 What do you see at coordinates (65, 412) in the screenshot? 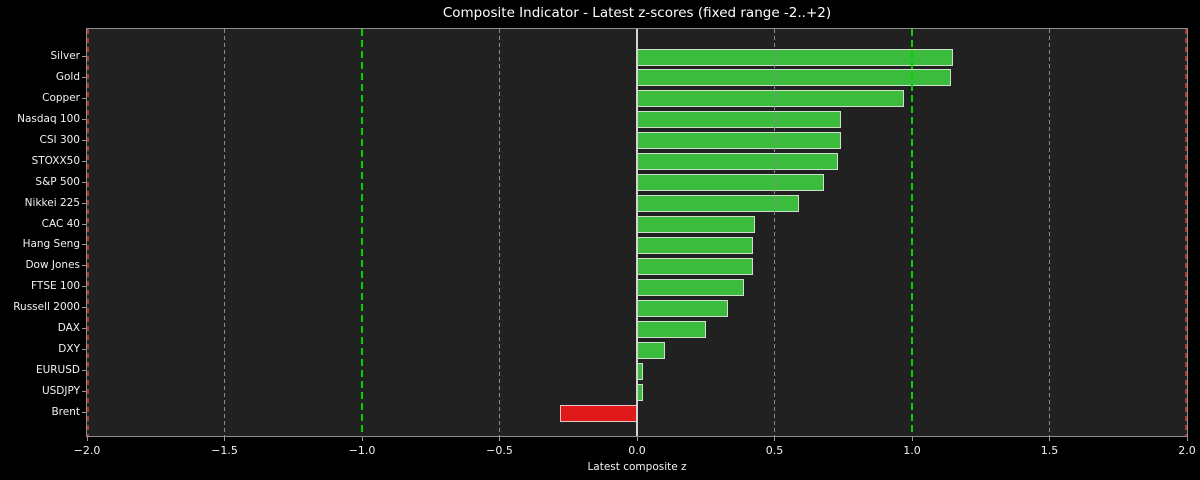
I see `y-axis-label: Brent` at bounding box center [65, 412].